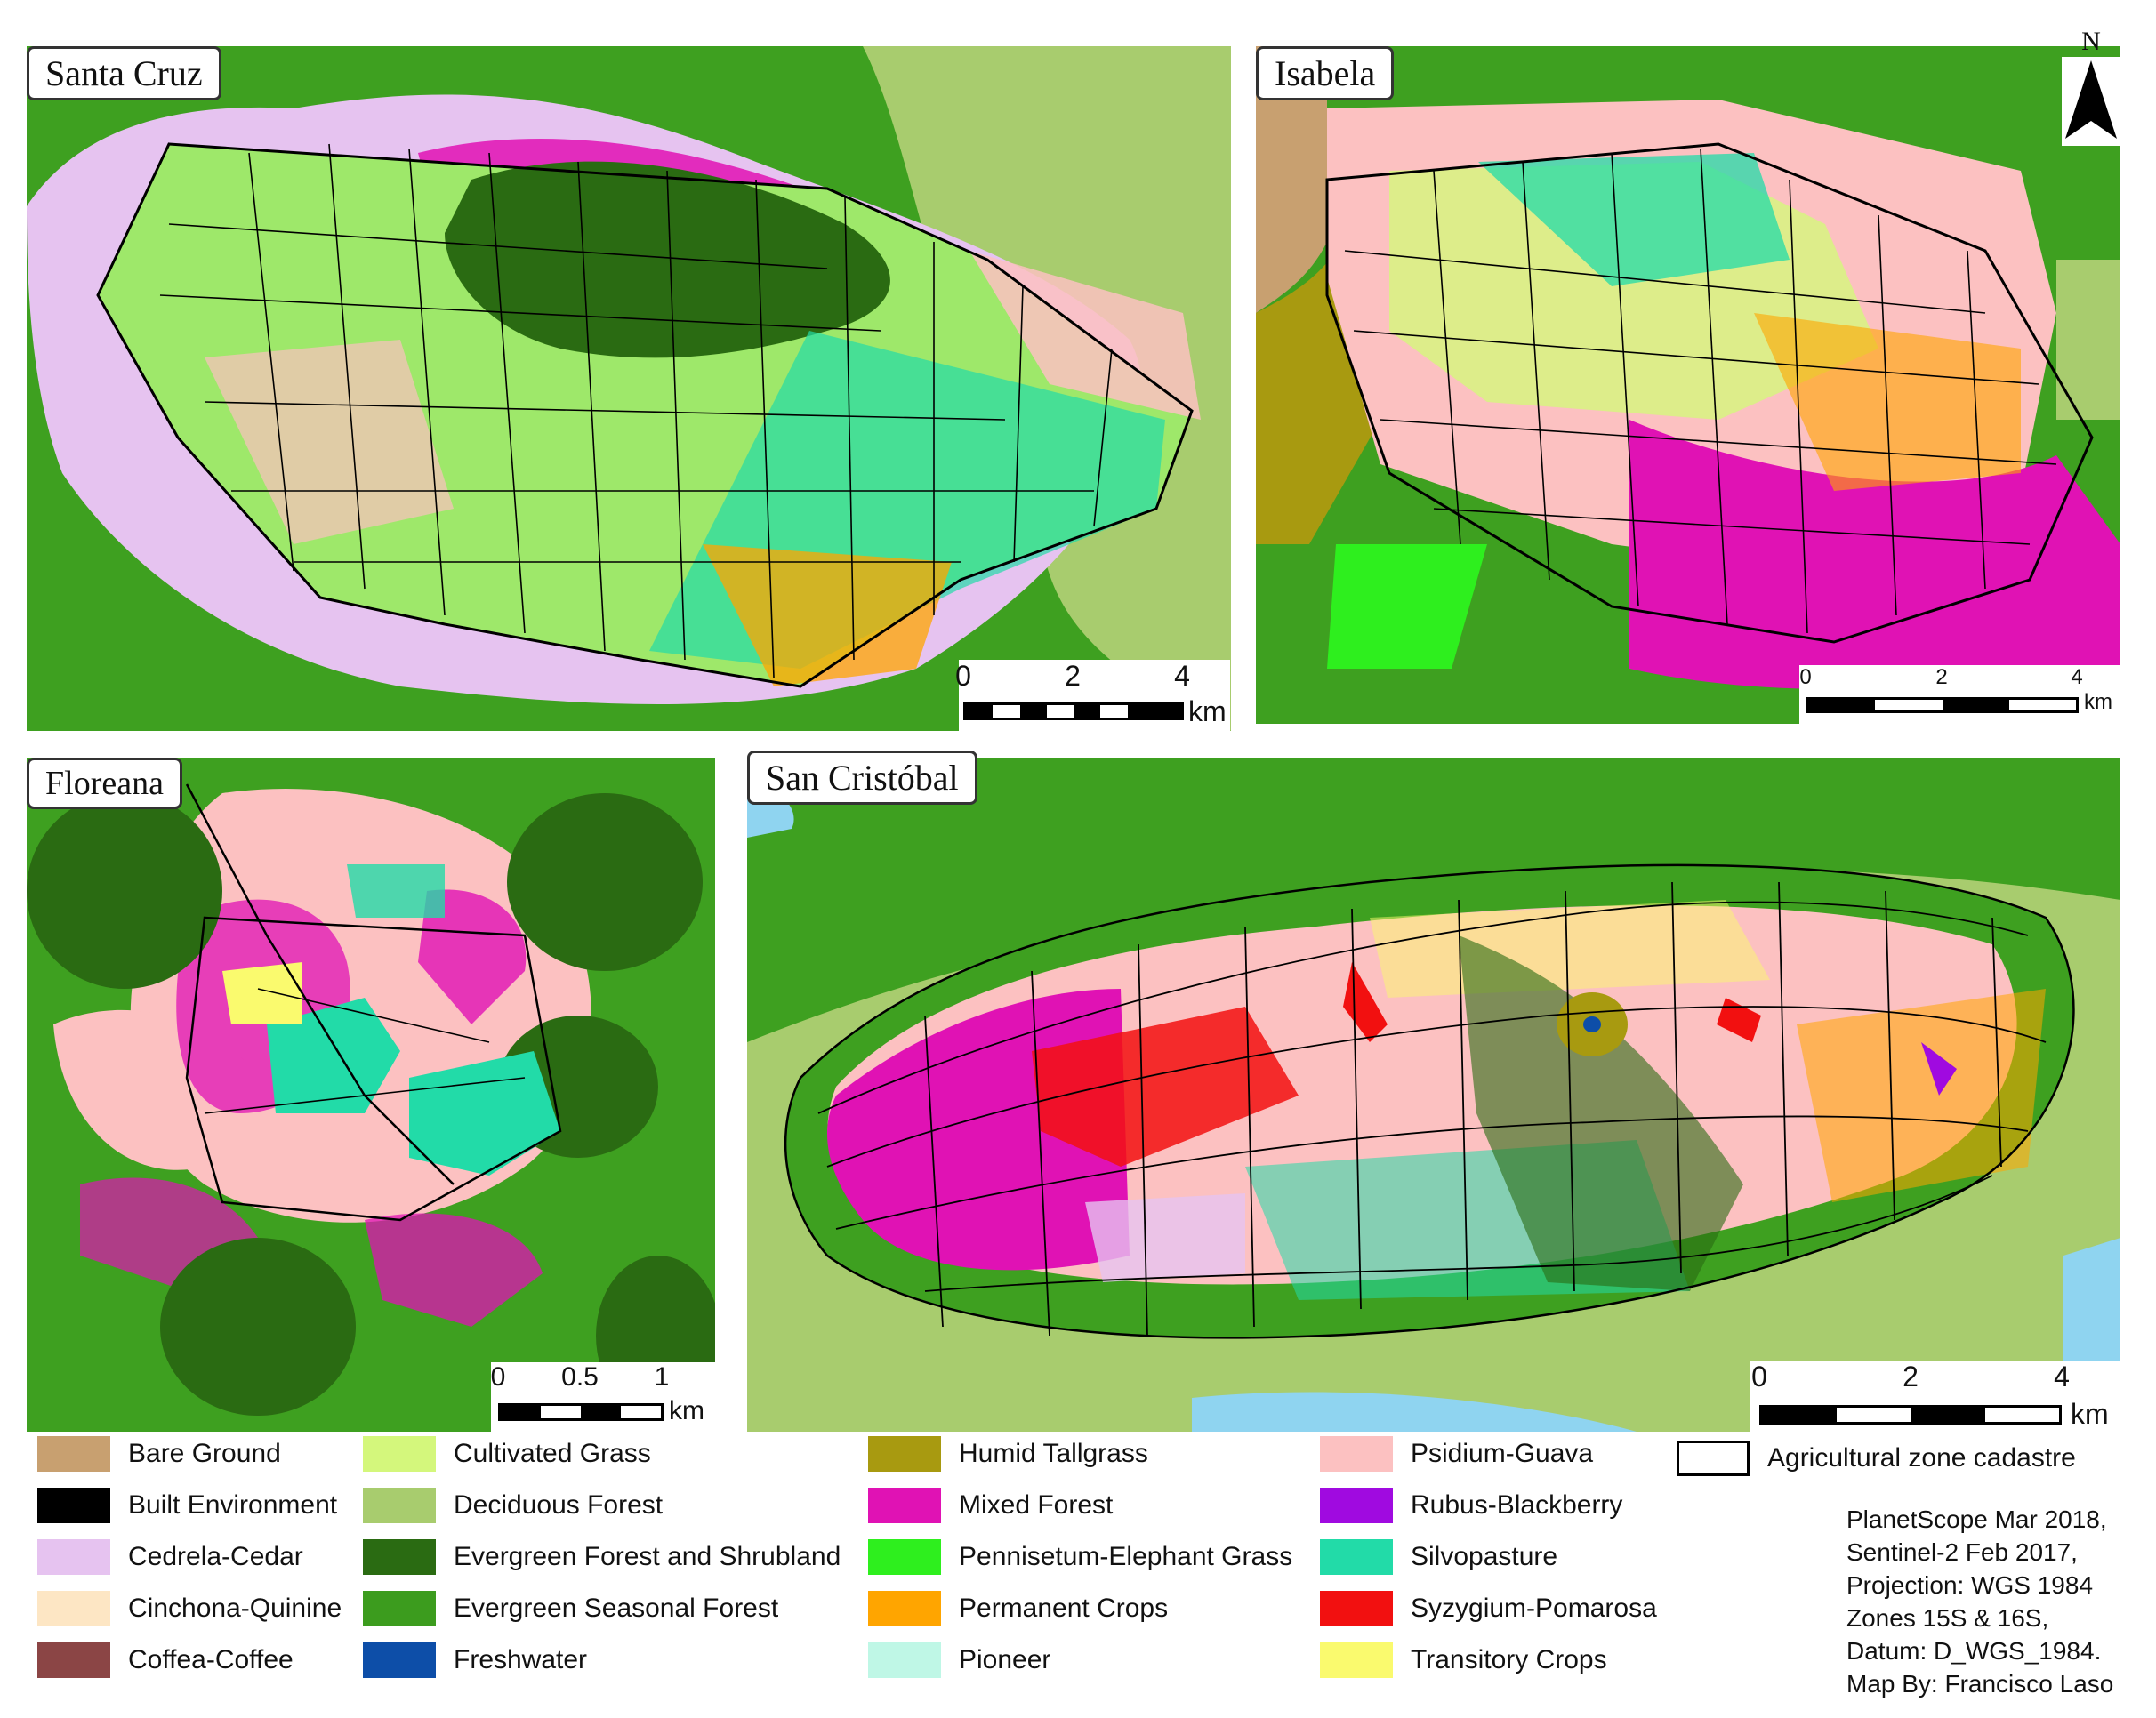 This screenshot has height=1718, width=2156. I want to click on legend-item: Evergreen Seasonal Forest, so click(571, 1608).